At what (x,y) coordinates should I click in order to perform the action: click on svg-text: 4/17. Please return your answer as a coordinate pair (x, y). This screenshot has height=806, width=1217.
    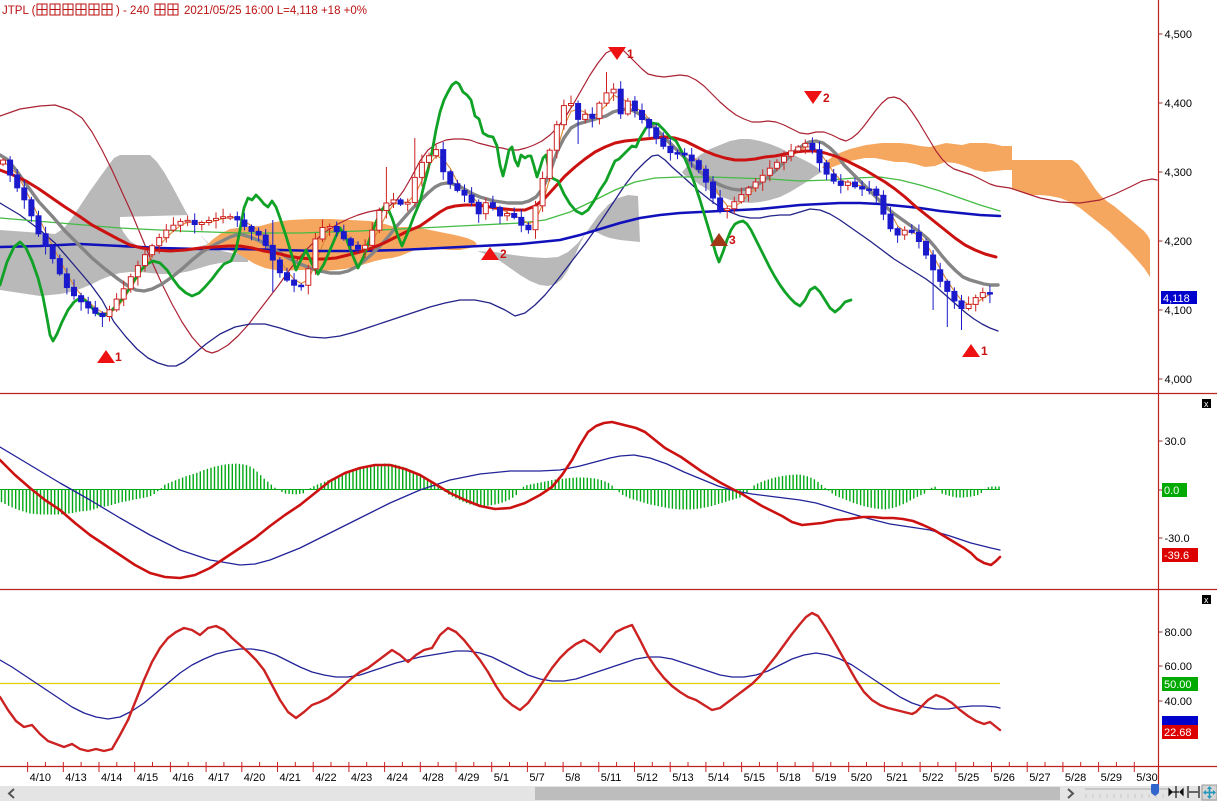
    Looking at the image, I should click on (218, 778).